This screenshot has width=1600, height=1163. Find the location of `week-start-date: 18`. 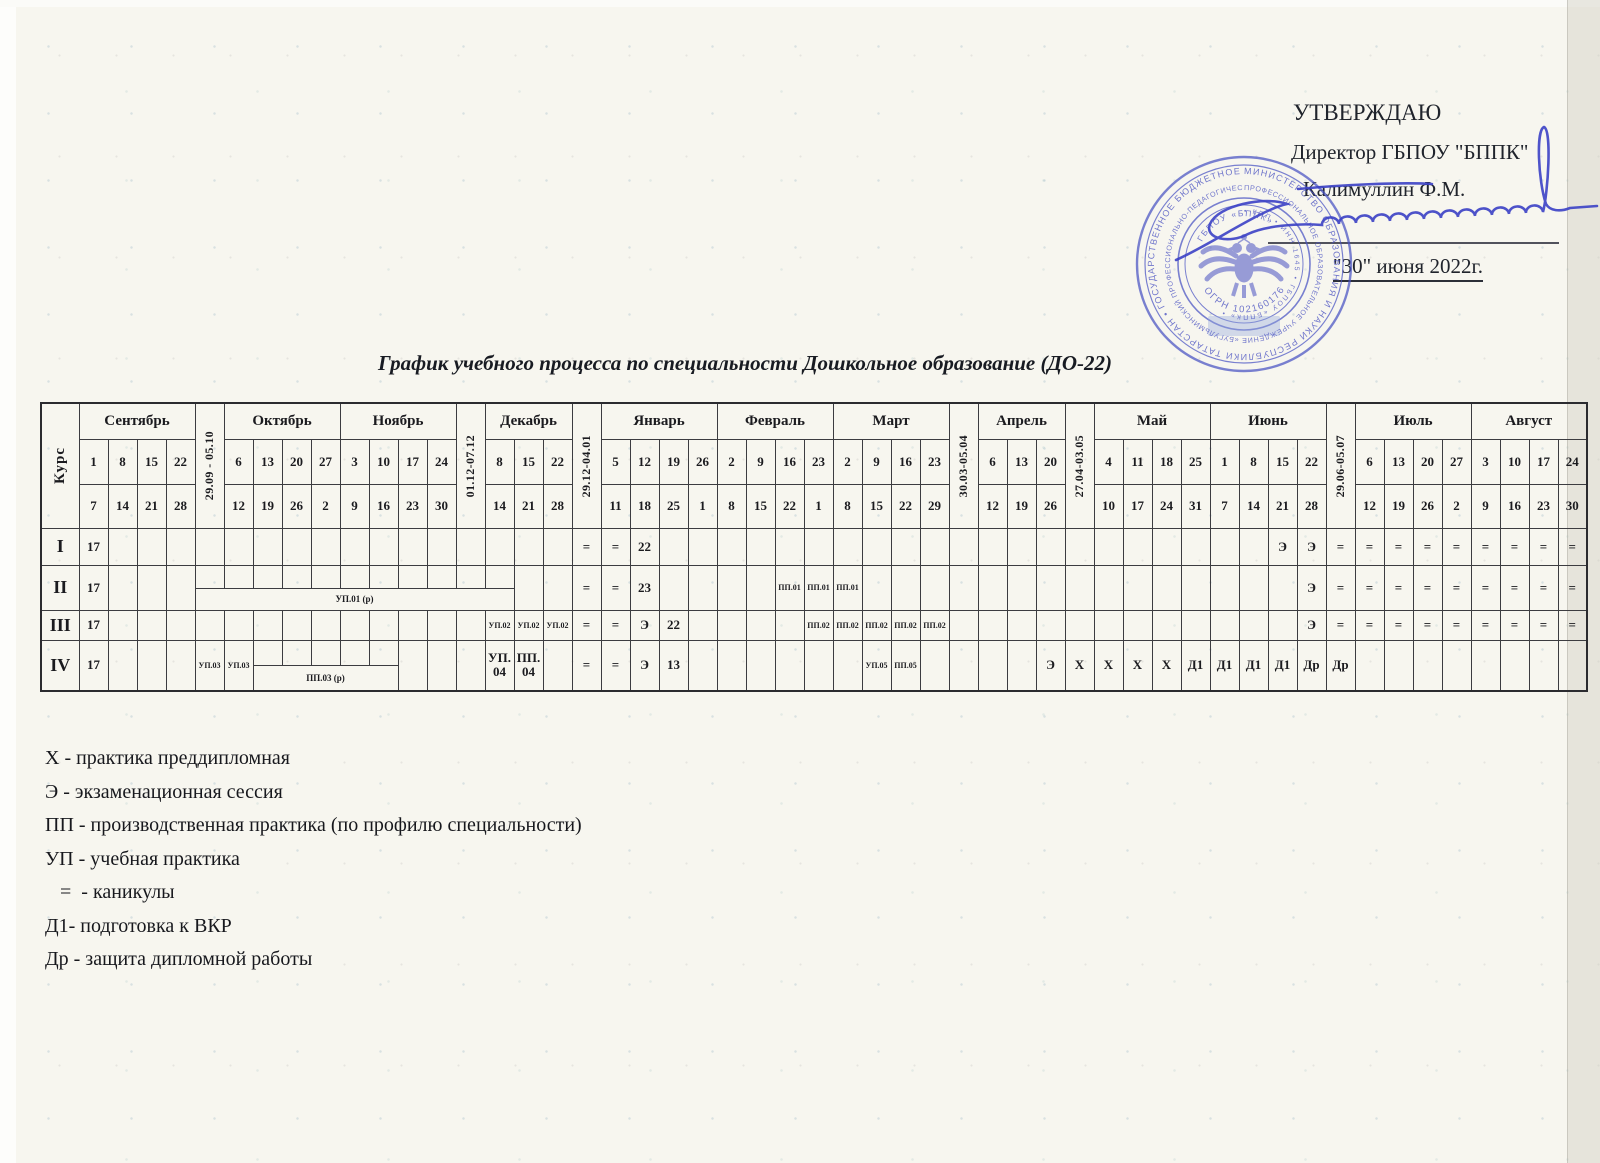

week-start-date: 18 is located at coordinates (1166, 461).